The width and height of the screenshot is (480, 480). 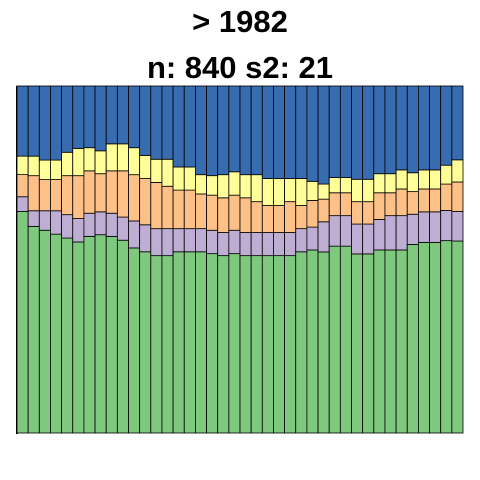 What do you see at coordinates (240, 21) in the screenshot?
I see `chart-title: > 1982` at bounding box center [240, 21].